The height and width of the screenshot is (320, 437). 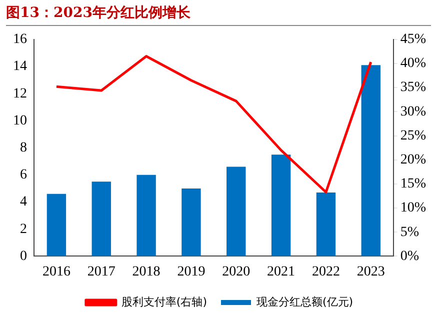 I want to click on y-tick-label: 16, so click(x=20, y=40).